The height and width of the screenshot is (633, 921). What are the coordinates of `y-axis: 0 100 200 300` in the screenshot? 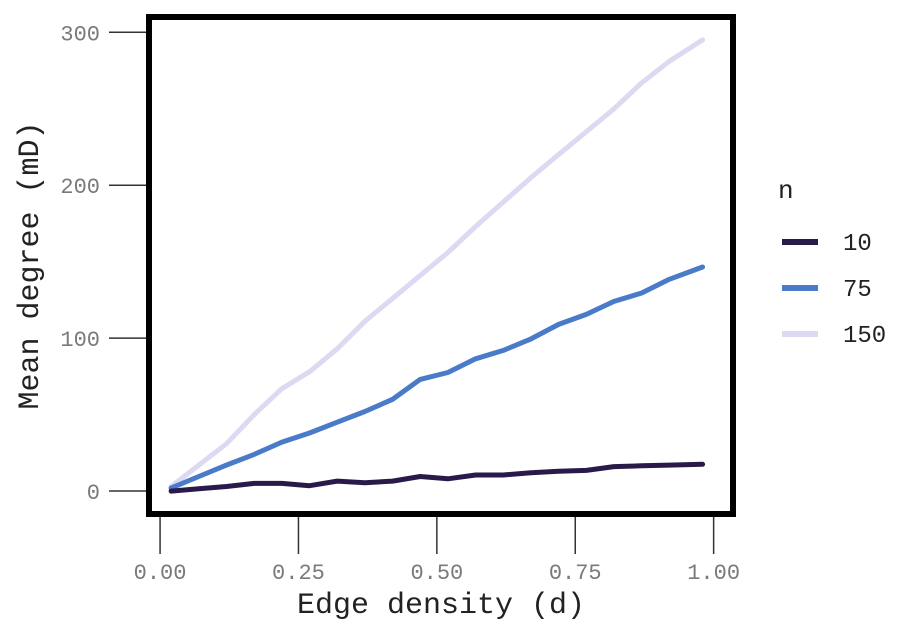 It's located at (103, 264).